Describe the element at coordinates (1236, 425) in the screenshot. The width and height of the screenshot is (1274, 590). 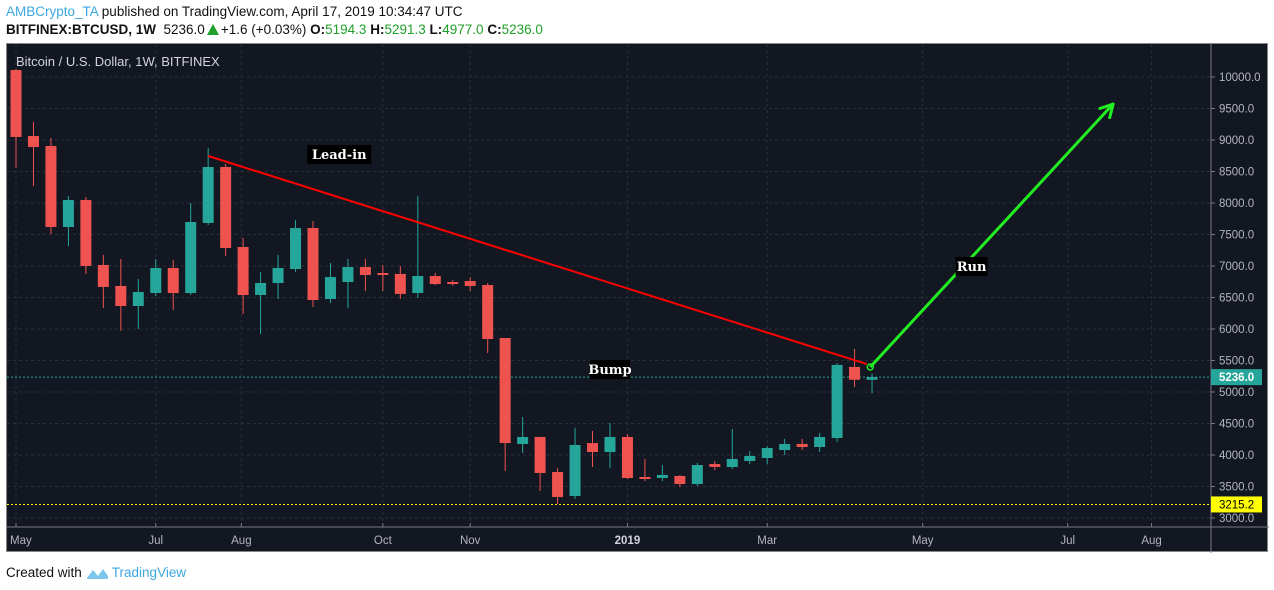
I see `y-tick-label: 4500.0` at that location.